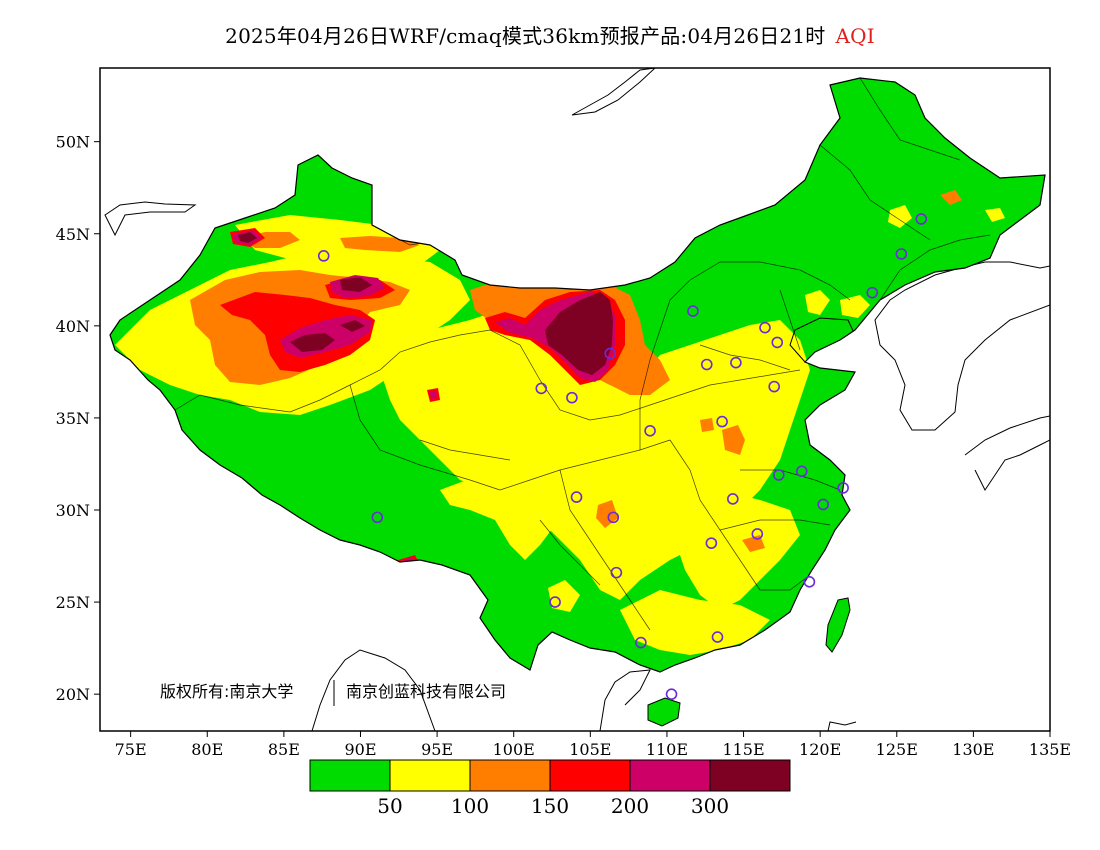  What do you see at coordinates (131, 749) in the screenshot?
I see `lon-tick-label: 75E` at bounding box center [131, 749].